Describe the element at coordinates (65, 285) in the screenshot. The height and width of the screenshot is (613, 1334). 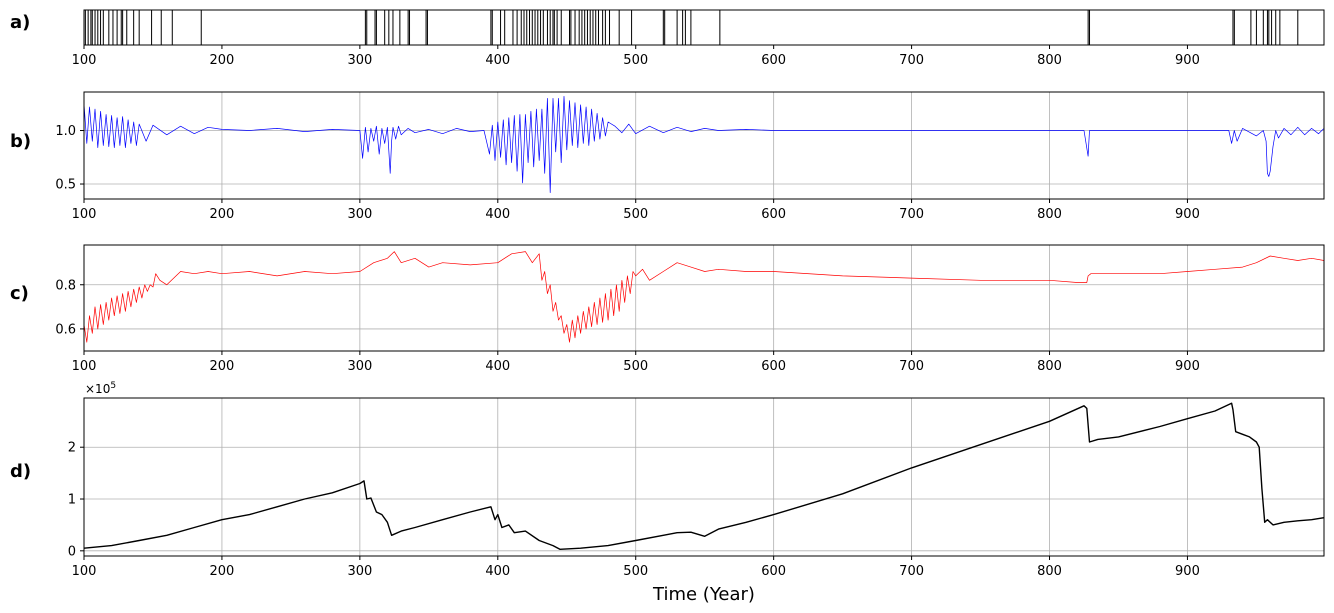
I see `y-tick-label: 0.8` at that location.